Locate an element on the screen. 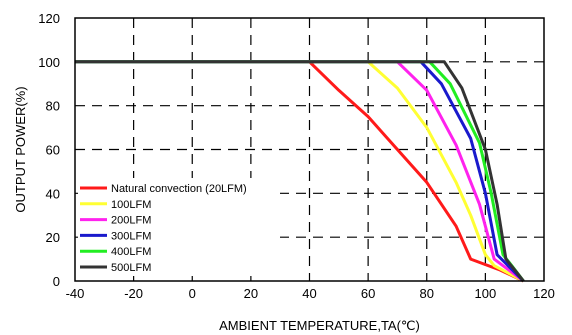 This screenshot has width=572, height=335. x-tick-label: 120 is located at coordinates (544, 293).